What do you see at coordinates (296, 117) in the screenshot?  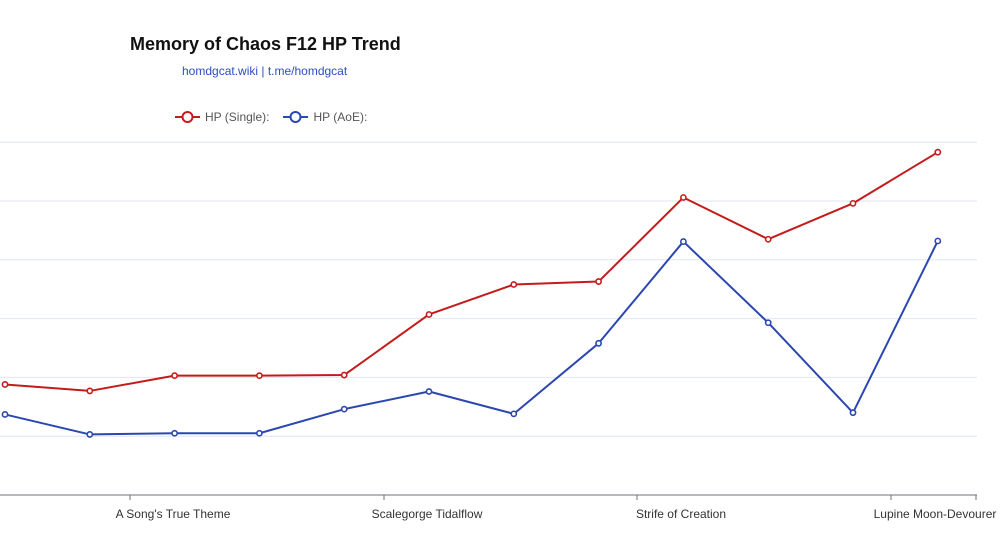 I see `legend-marker-hp-aoe` at bounding box center [296, 117].